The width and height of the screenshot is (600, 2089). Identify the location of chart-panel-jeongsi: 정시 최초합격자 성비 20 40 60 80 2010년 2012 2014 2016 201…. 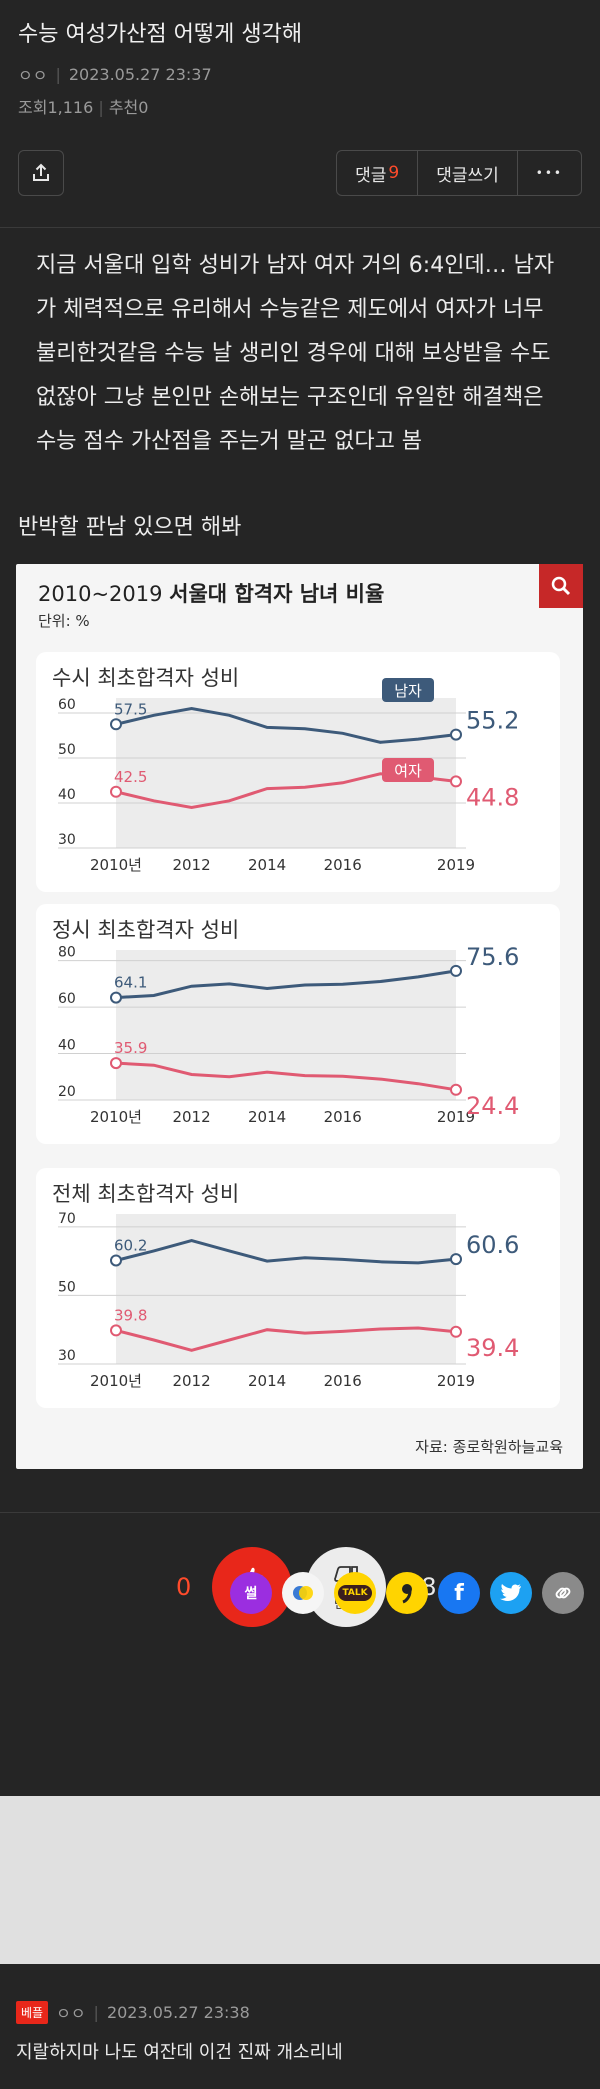
(298, 1024).